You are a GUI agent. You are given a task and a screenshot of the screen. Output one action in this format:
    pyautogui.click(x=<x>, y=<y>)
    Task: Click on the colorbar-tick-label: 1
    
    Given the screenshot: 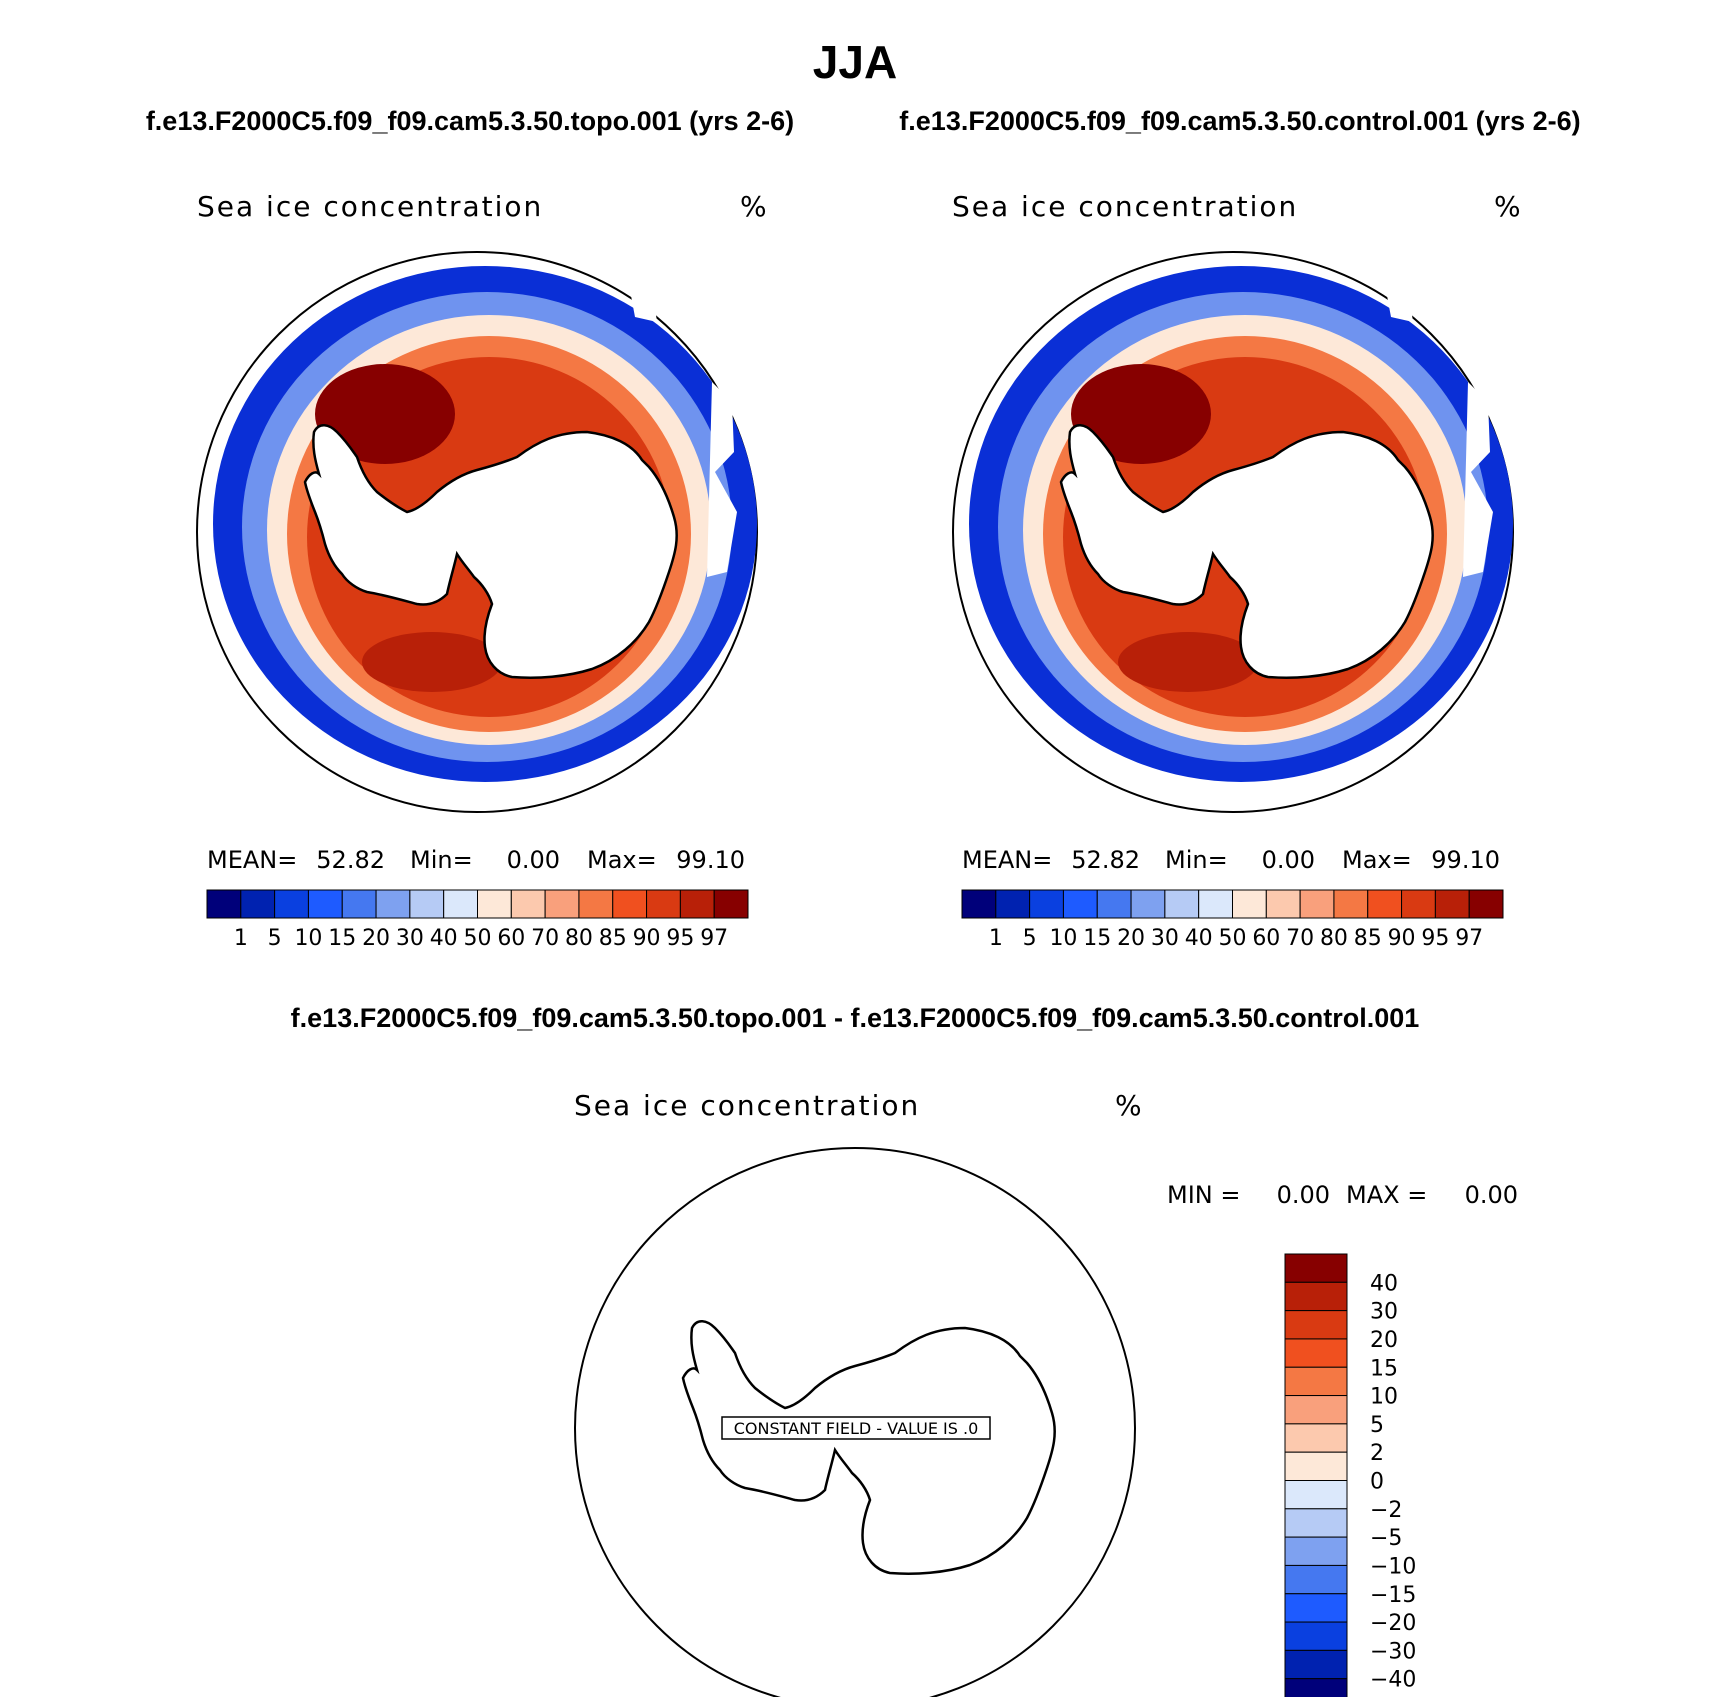 What is the action you would take?
    pyautogui.click(x=996, y=938)
    